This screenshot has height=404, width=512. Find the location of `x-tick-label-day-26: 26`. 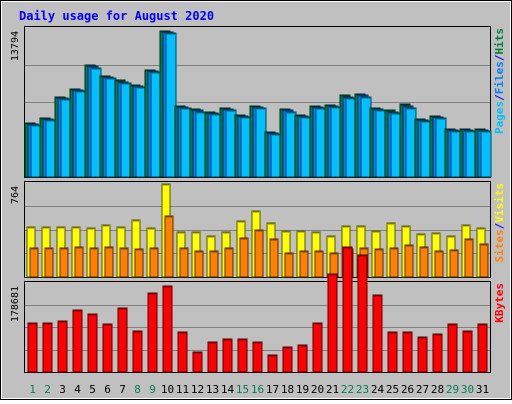

x-tick-label-day-26: 26 is located at coordinates (407, 389).